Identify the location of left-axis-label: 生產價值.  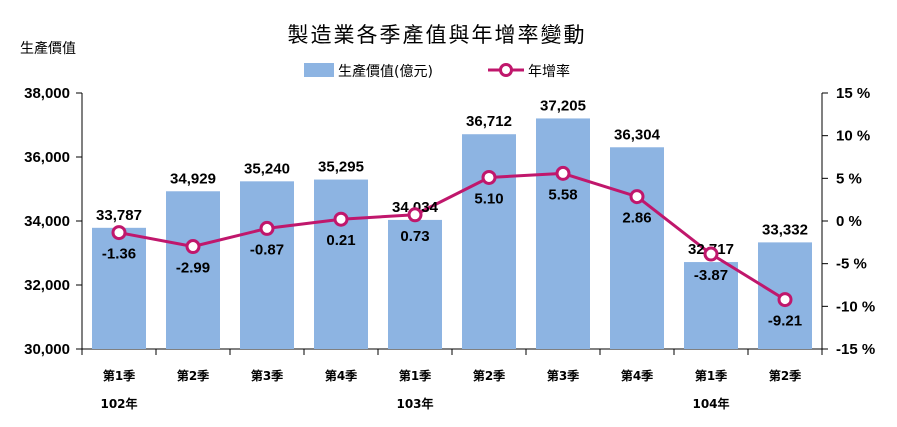
(48, 48).